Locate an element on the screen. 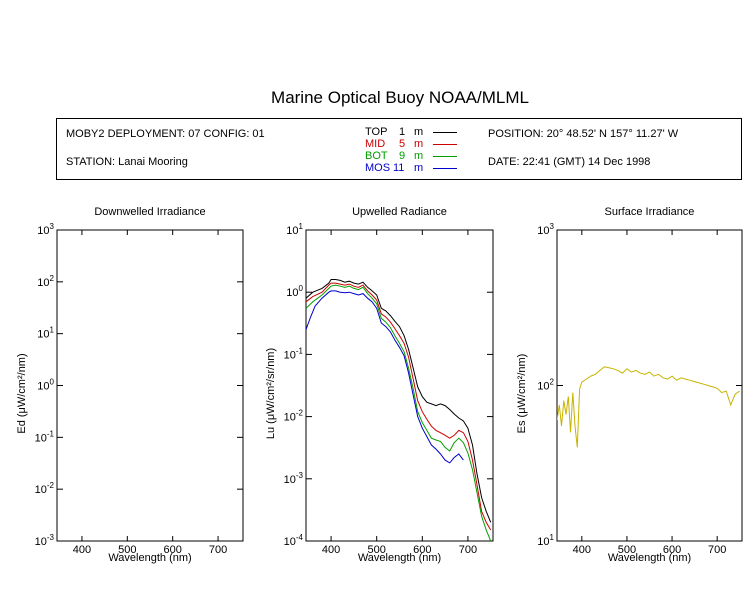 The height and width of the screenshot is (600, 750). deployment-text: MOBY2 DEPLOYMENT: 07 CONFIG: 01 is located at coordinates (165, 134).